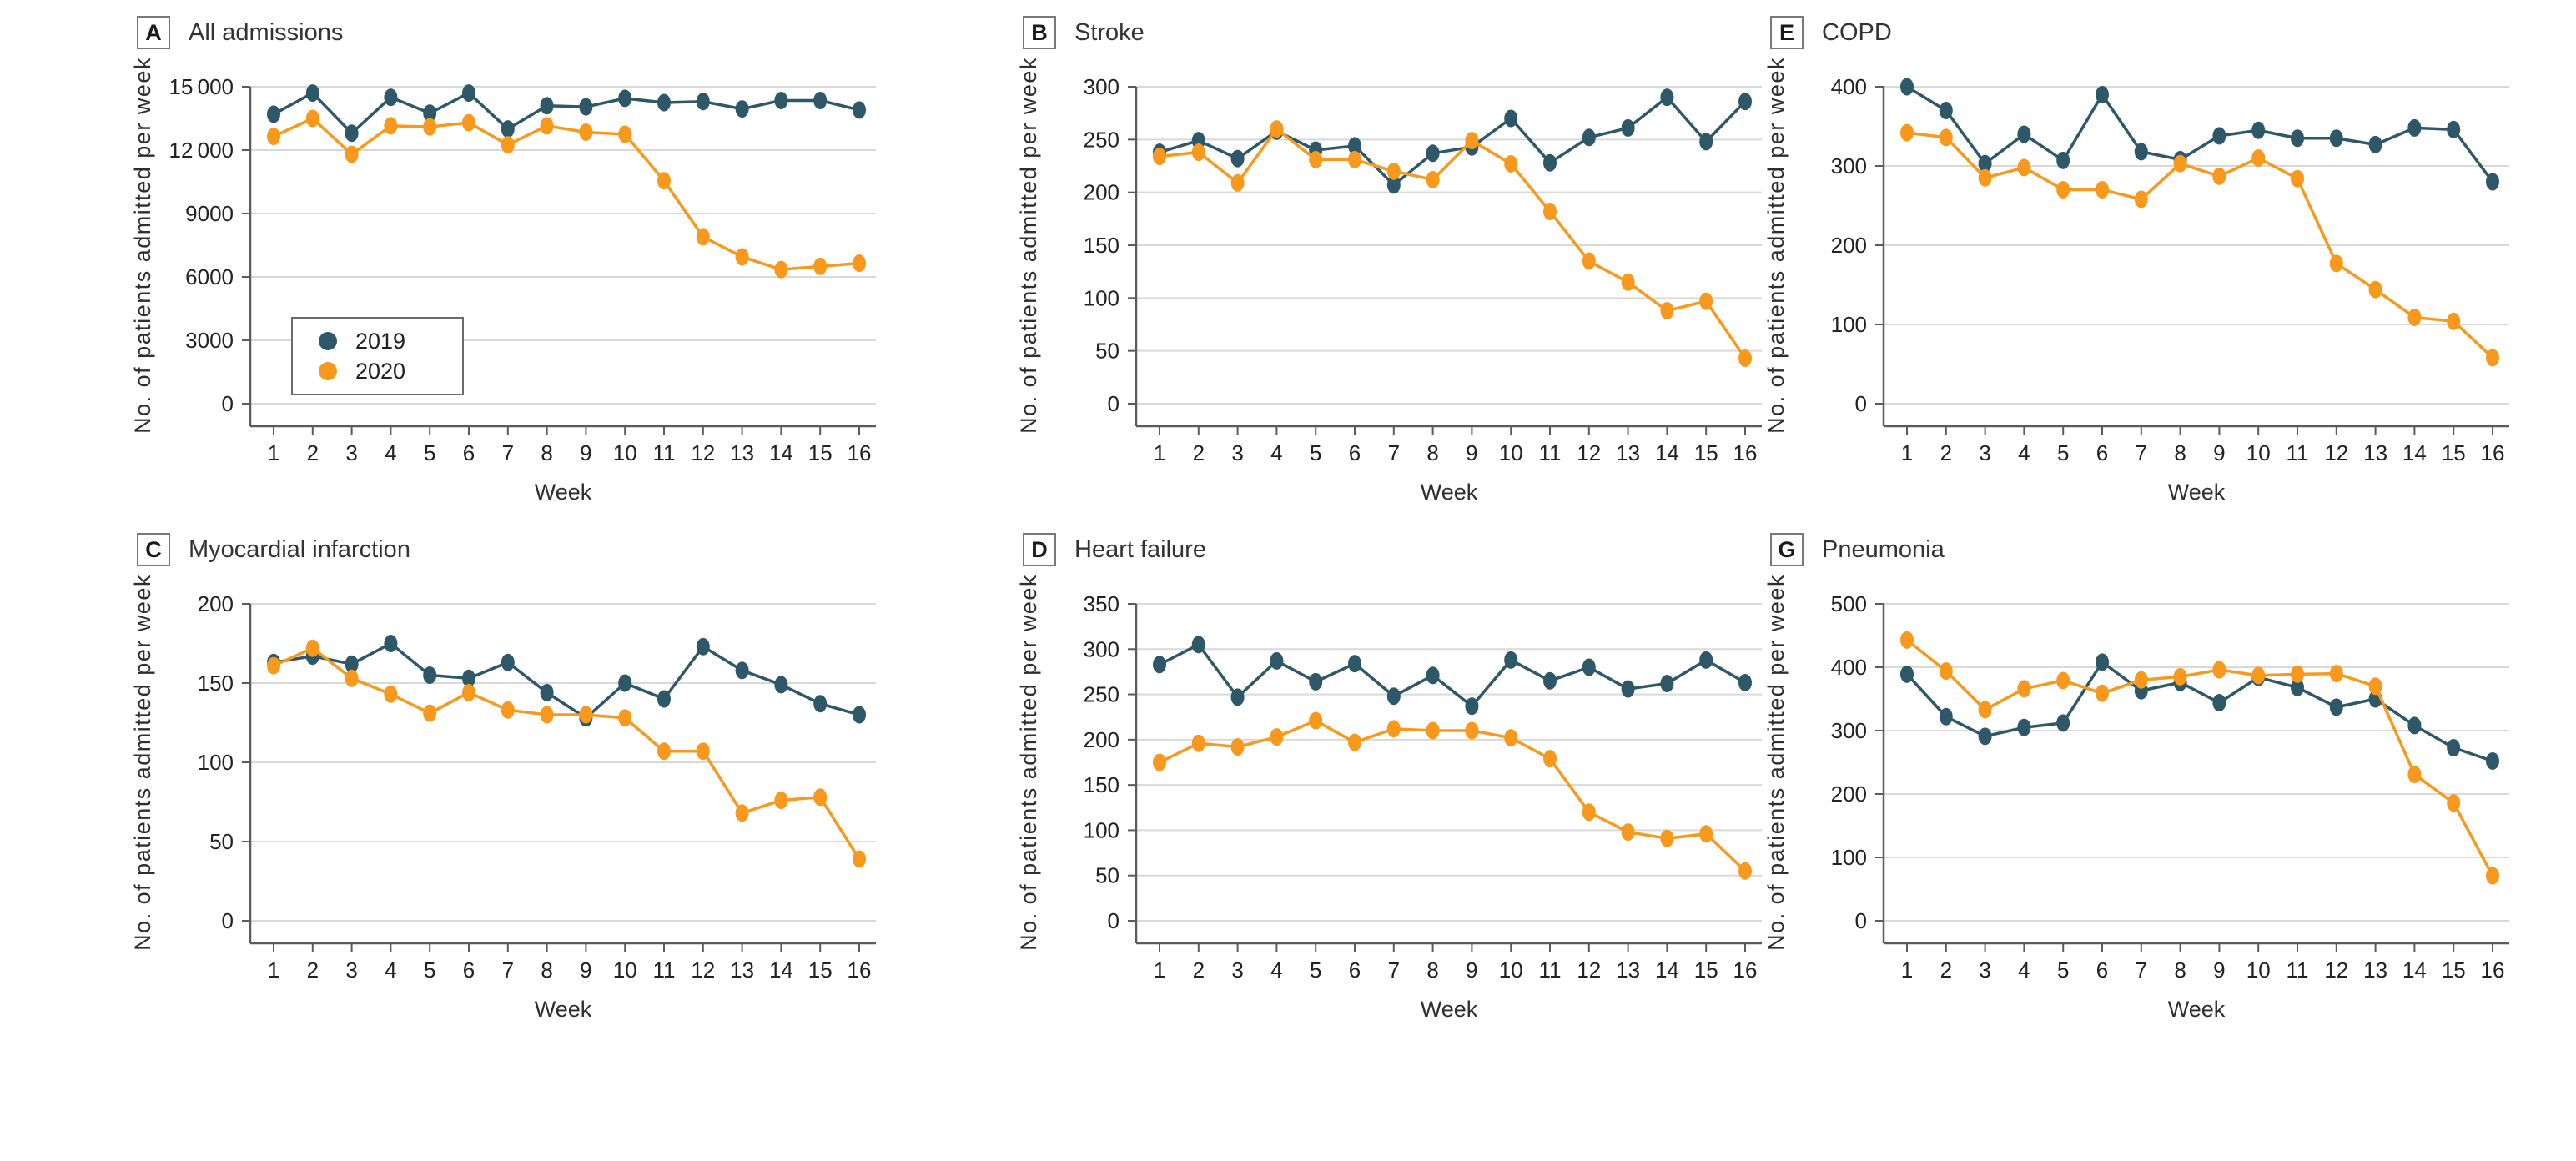 Image resolution: width=2576 pixels, height=1161 pixels. Describe the element at coordinates (153, 32) in the screenshot. I see `panel-letter-badge: A` at that location.